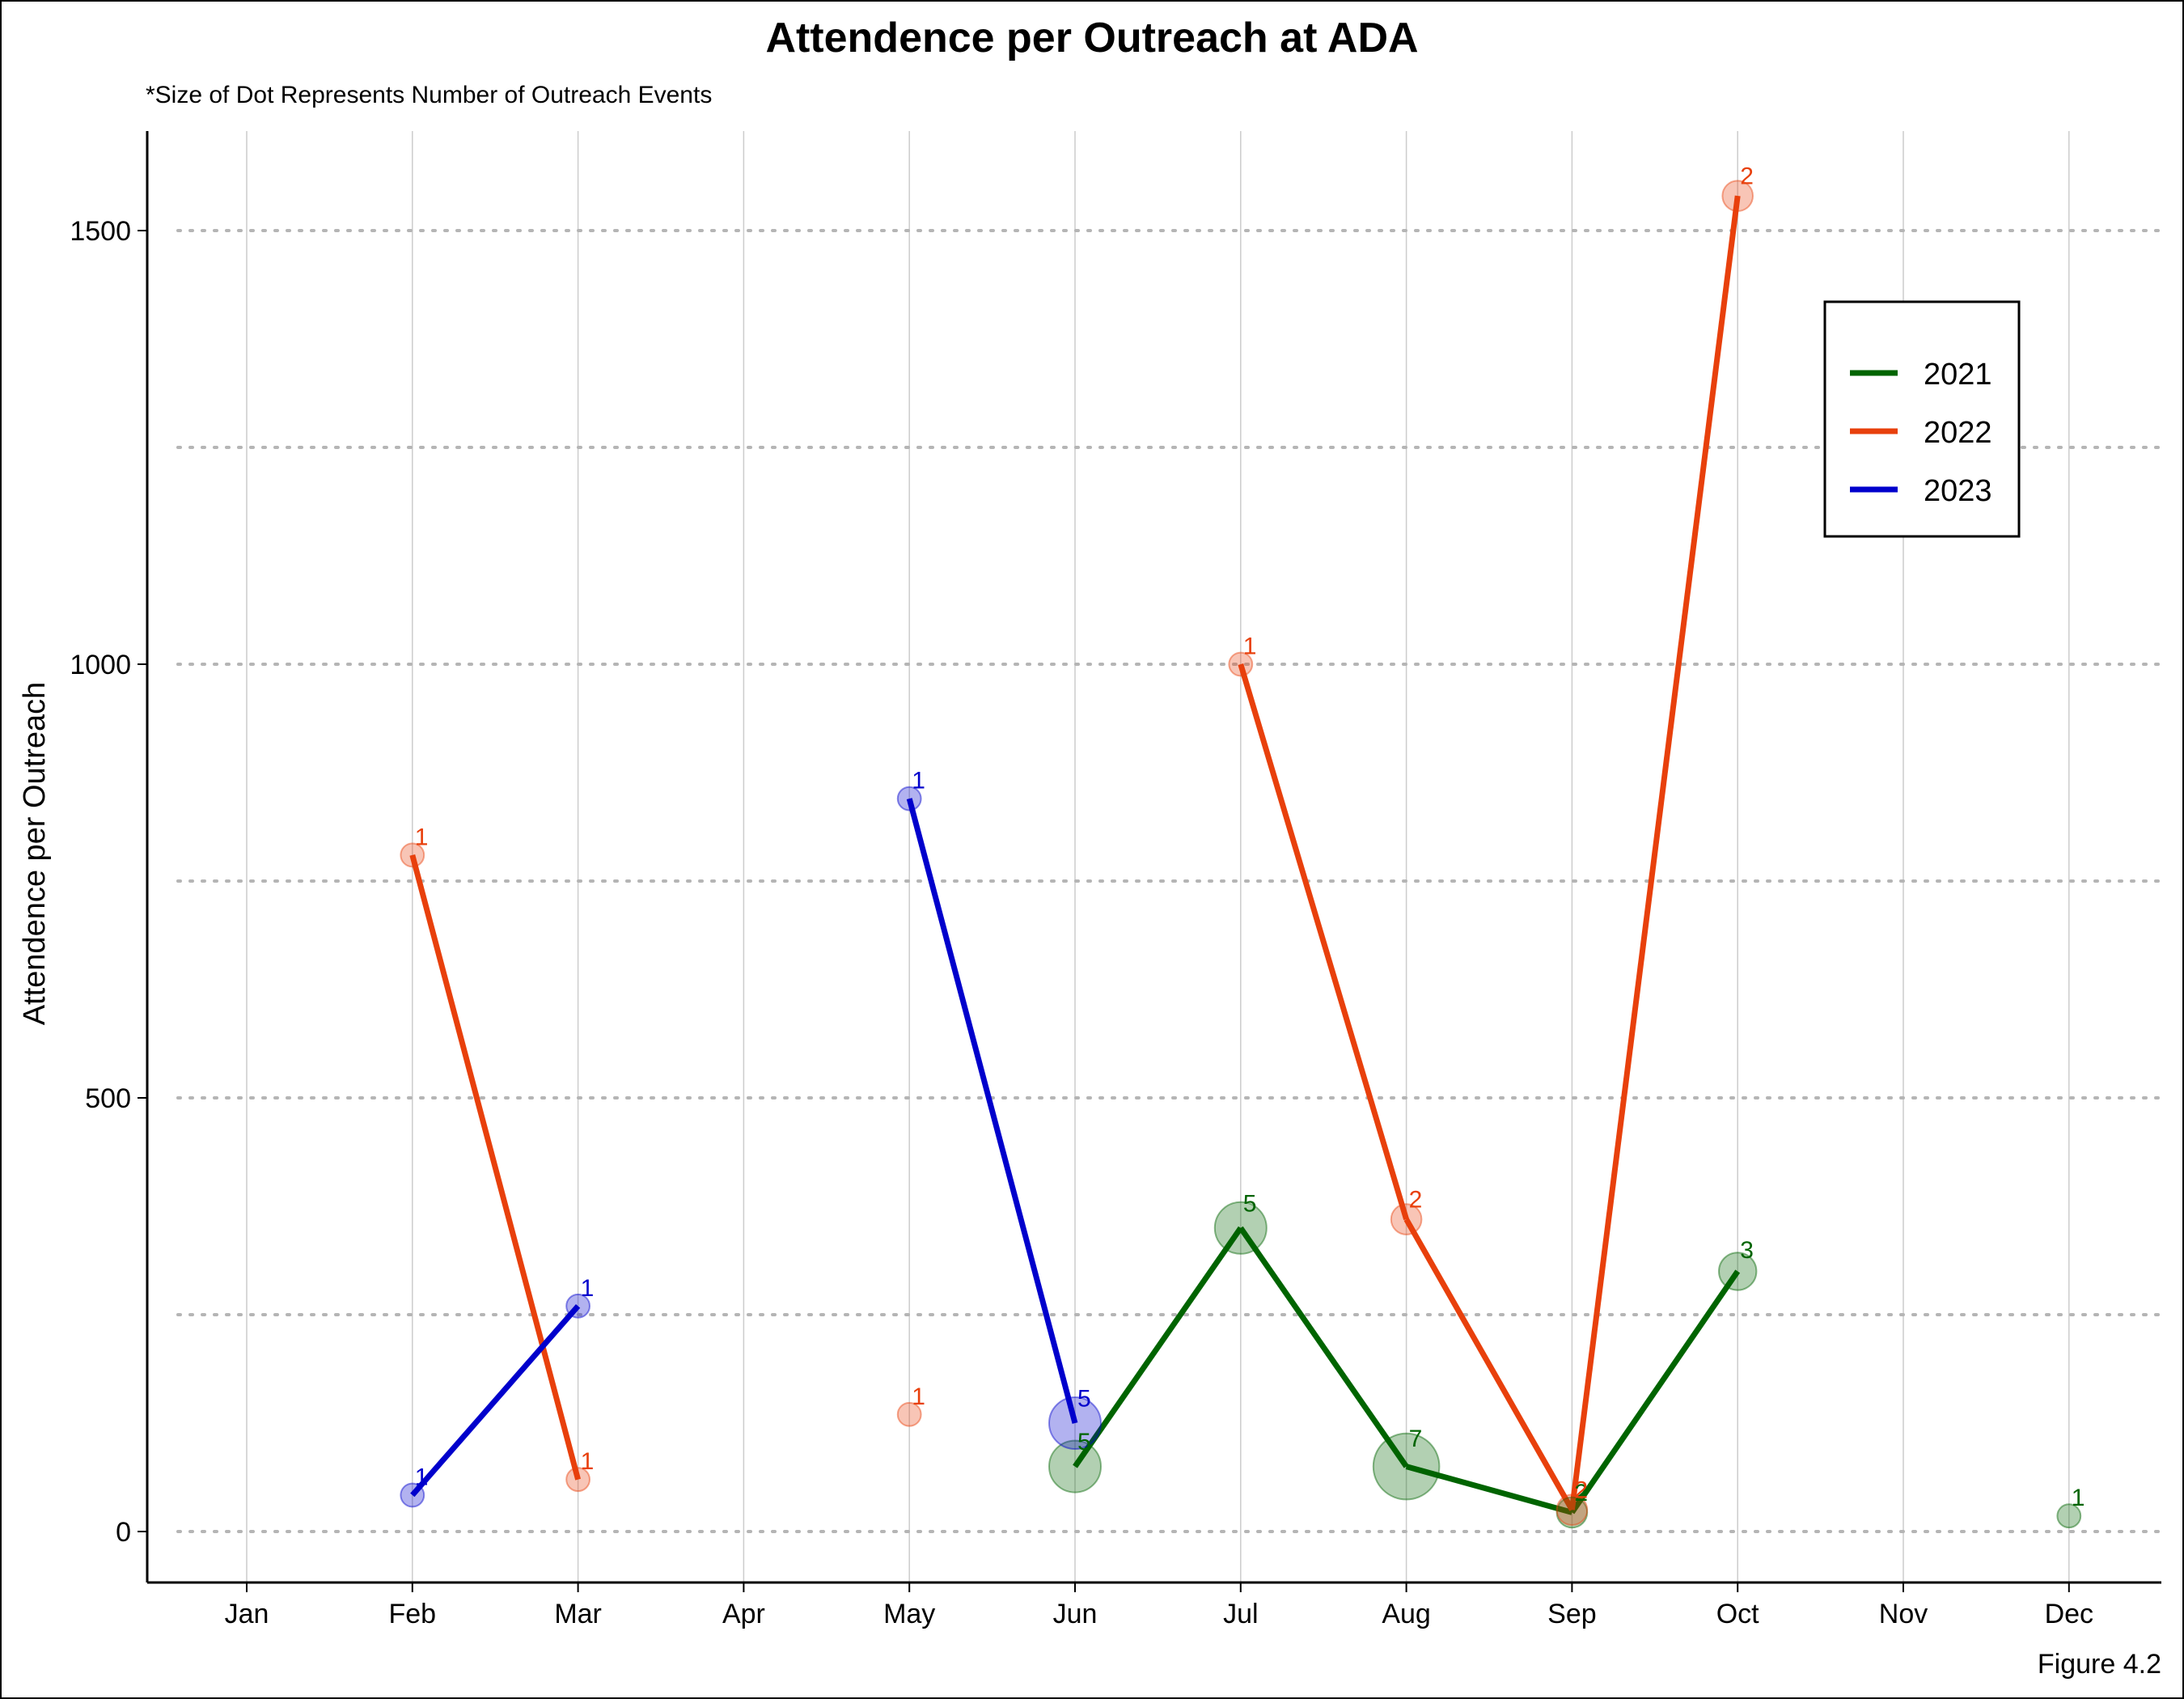 This screenshot has height=1699, width=2184. Describe the element at coordinates (577, 1306) in the screenshot. I see `point-2023-mar` at that location.